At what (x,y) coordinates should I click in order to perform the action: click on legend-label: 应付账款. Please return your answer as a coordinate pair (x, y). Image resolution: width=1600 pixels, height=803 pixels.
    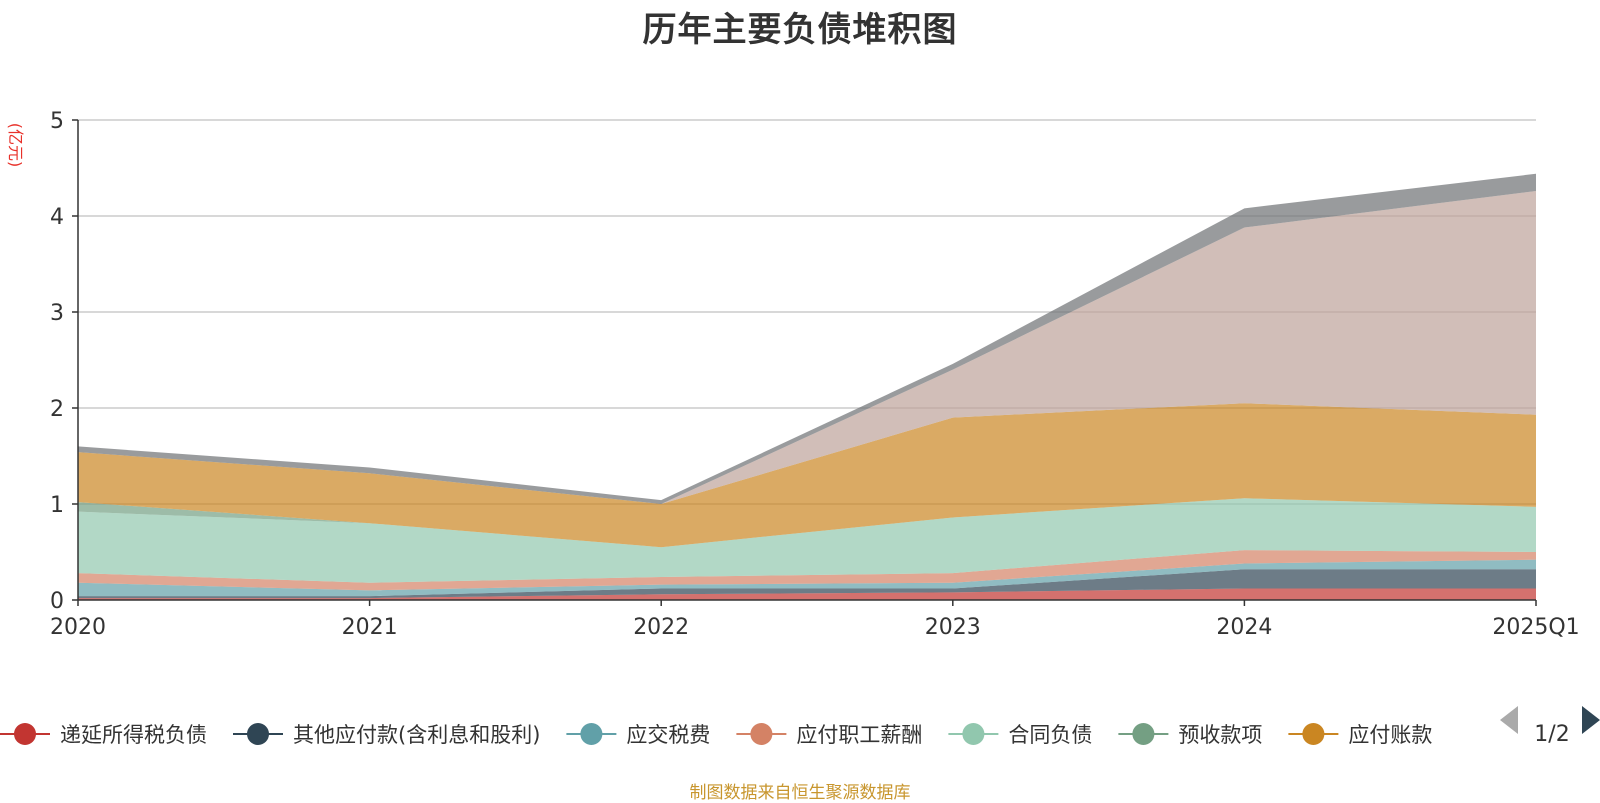
    Looking at the image, I should click on (1390, 735).